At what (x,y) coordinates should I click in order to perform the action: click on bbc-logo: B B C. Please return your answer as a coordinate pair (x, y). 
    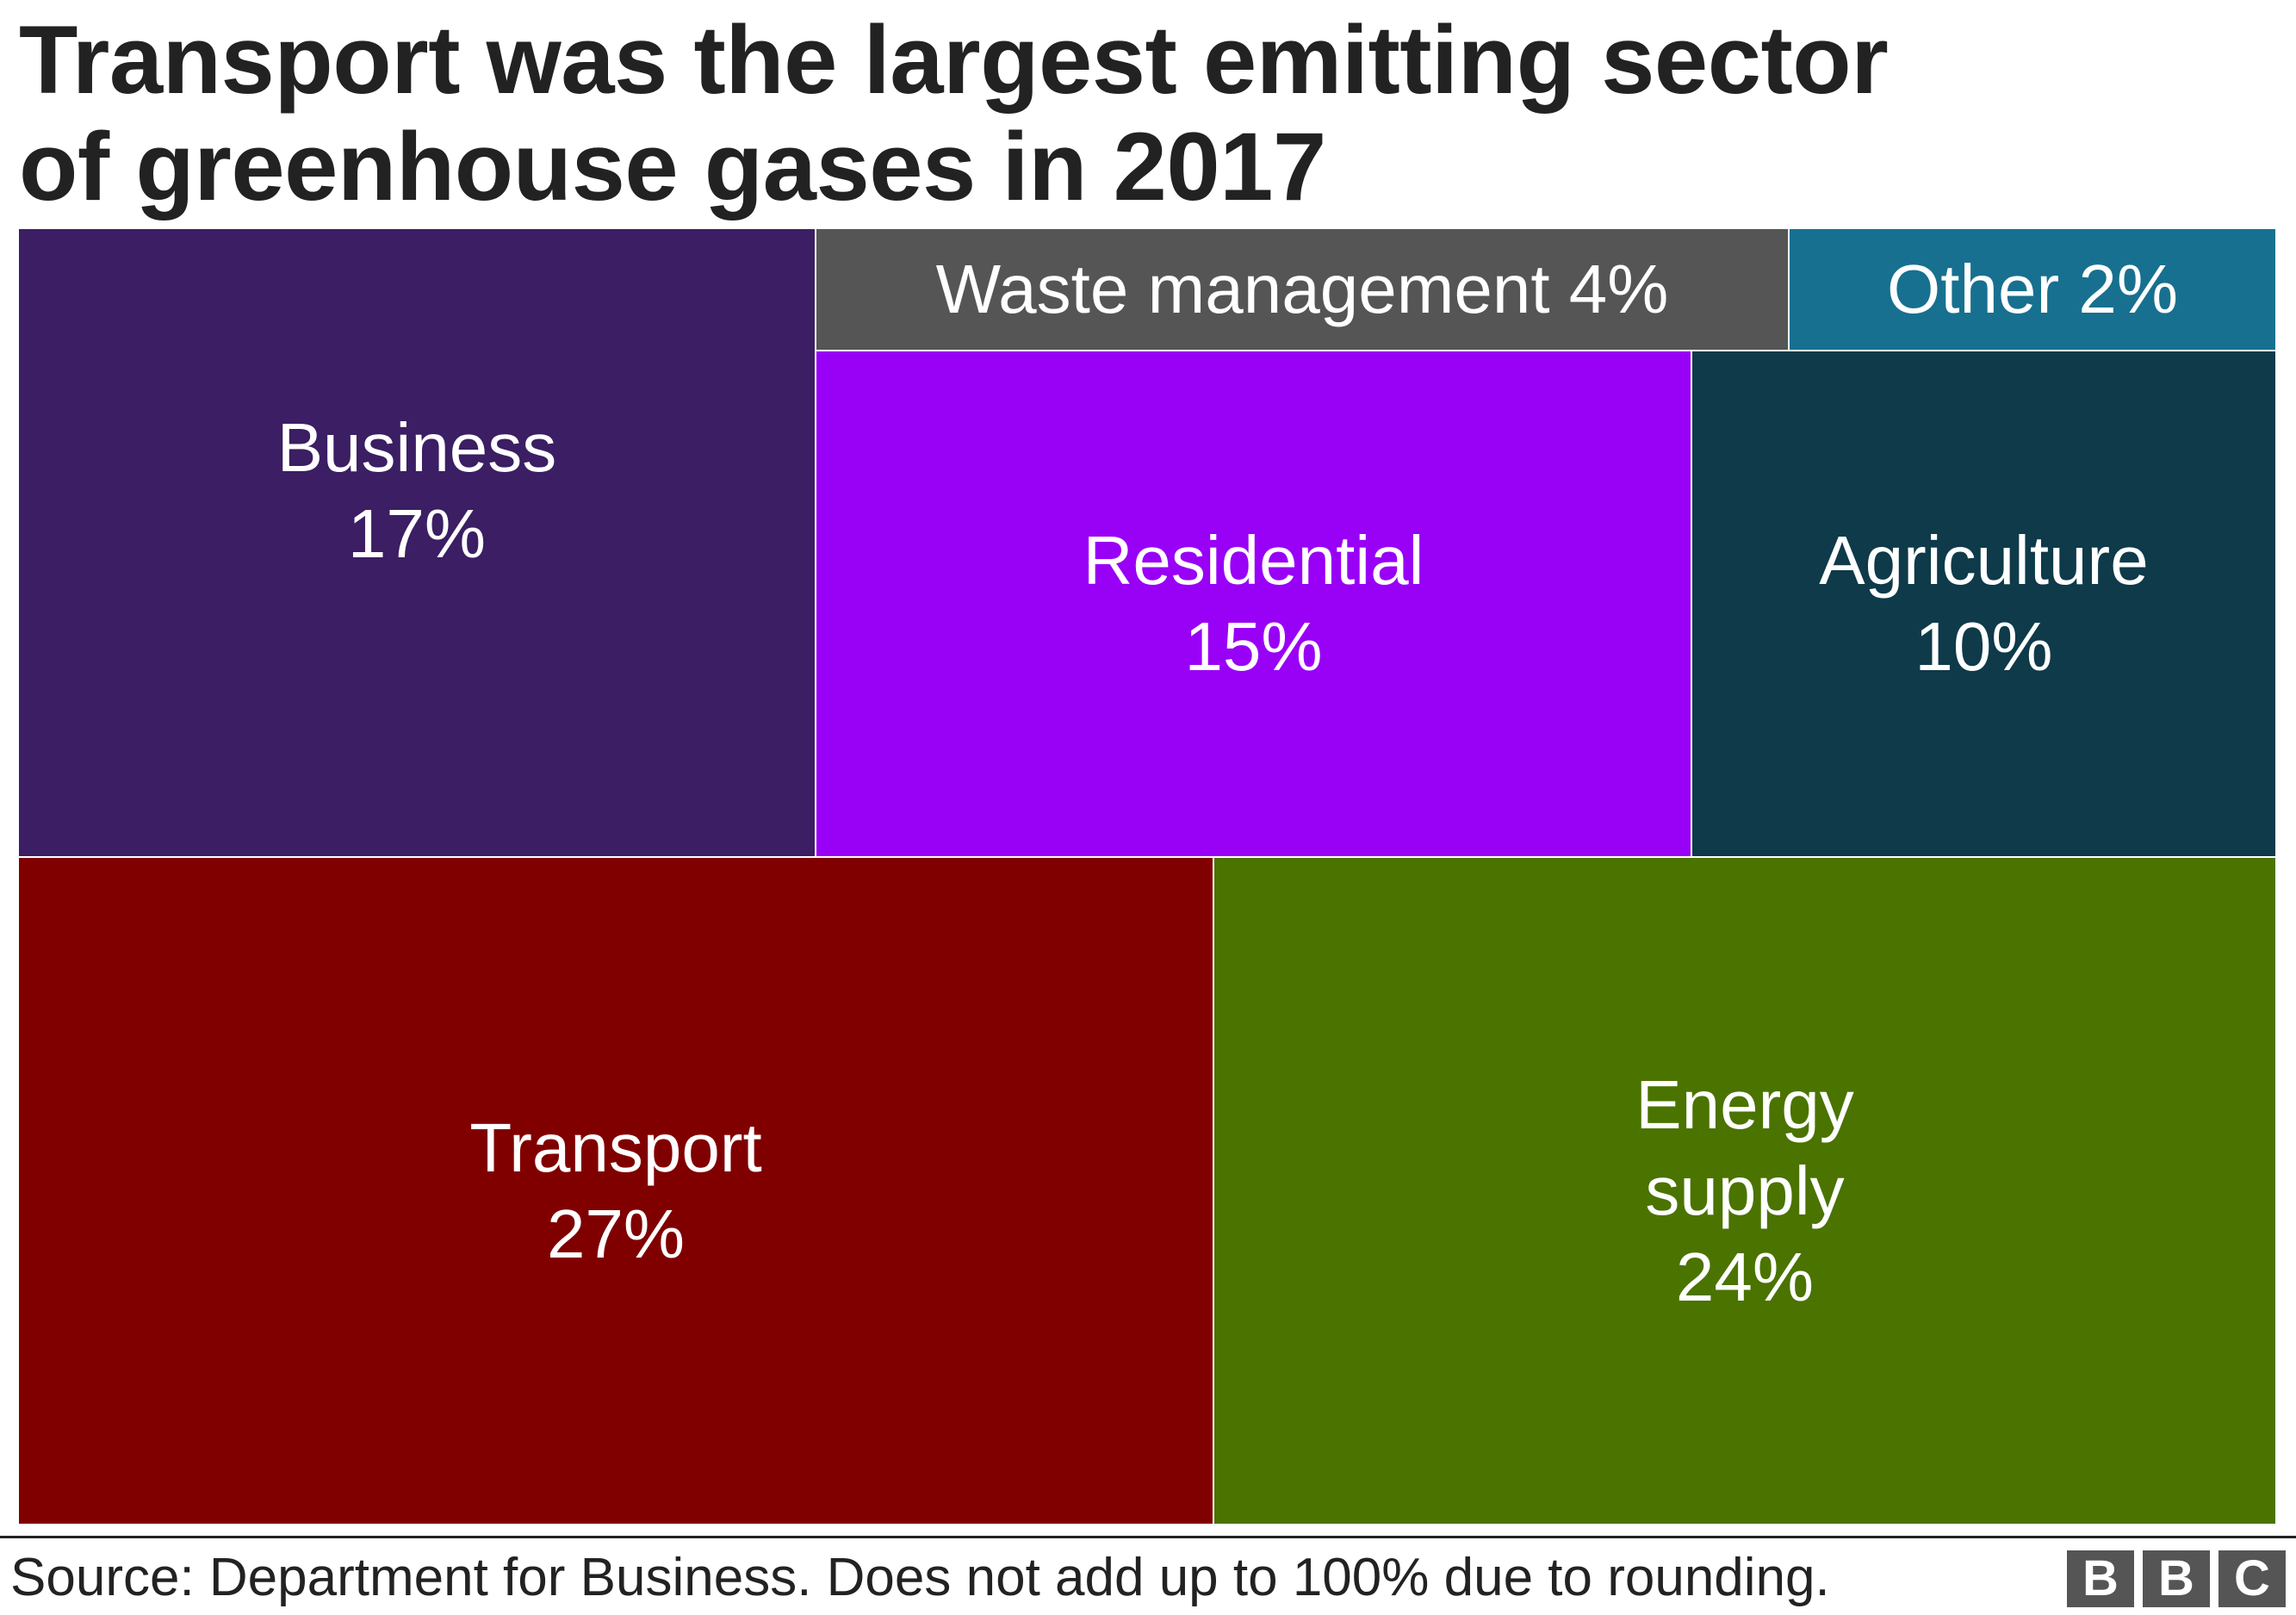
    Looking at the image, I should click on (2176, 1578).